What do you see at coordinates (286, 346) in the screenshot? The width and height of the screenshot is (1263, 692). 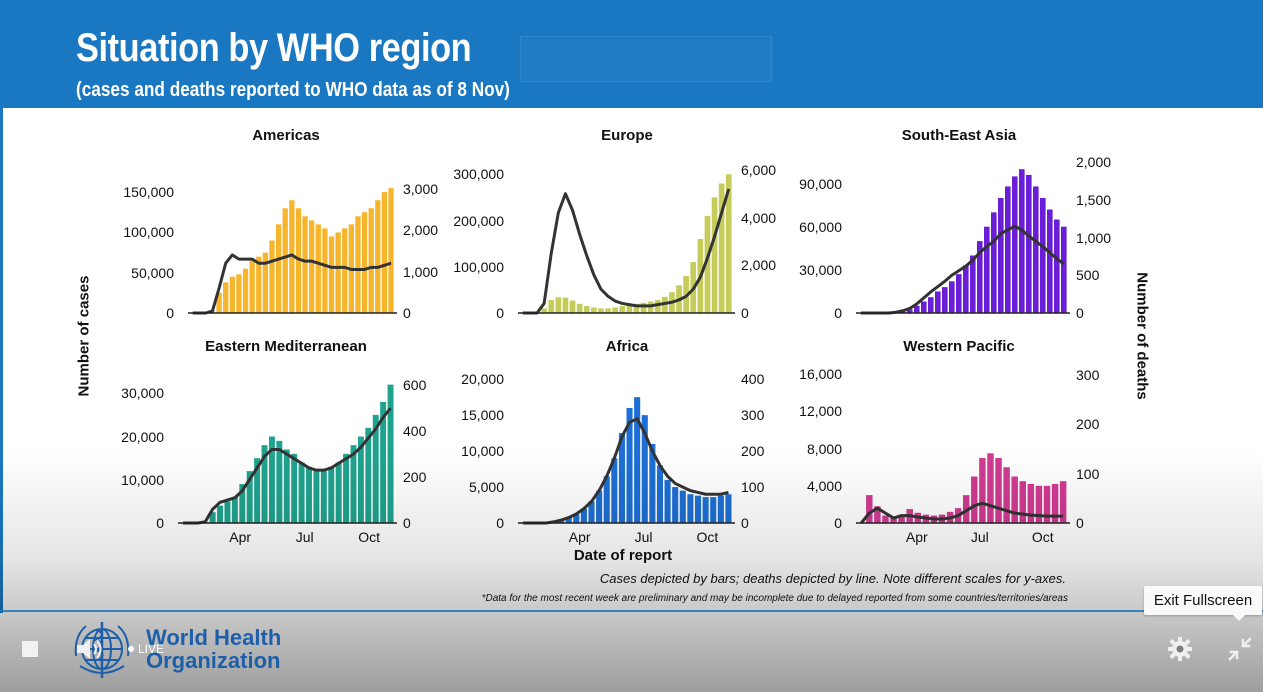 I see `chart-title: Eastern Mediterranean` at bounding box center [286, 346].